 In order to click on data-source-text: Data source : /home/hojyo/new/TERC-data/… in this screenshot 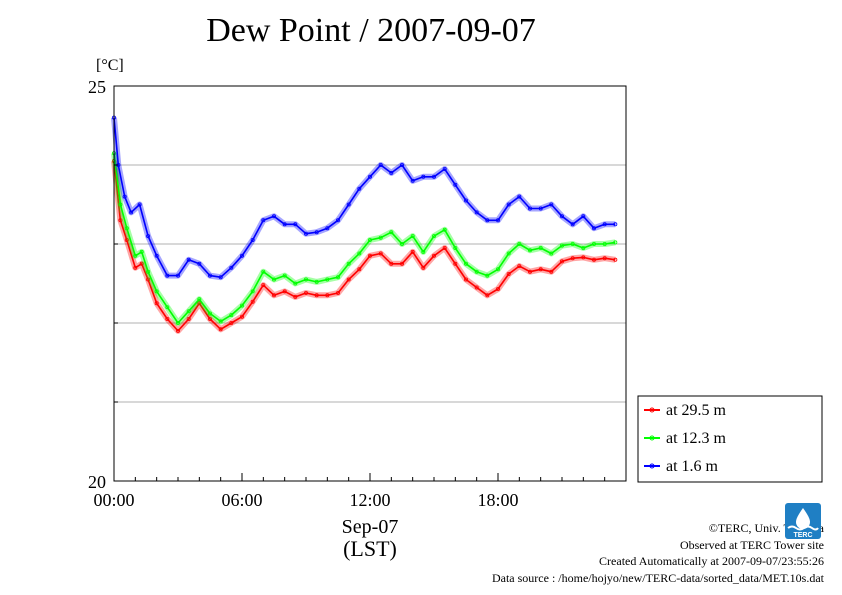, I will do `click(657, 577)`.